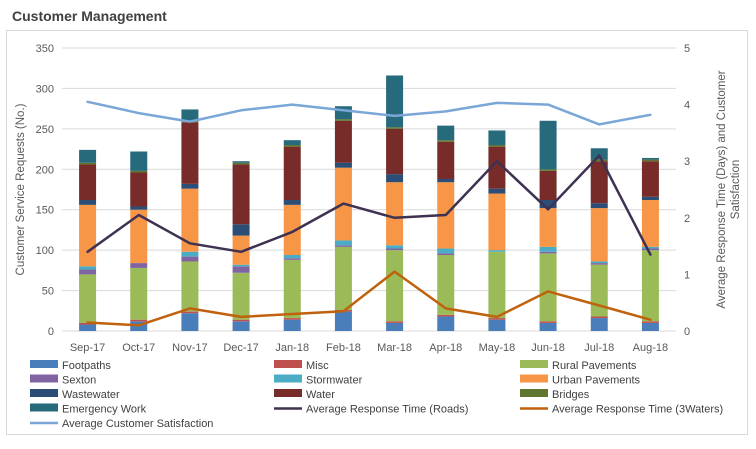 Image resolution: width=756 pixels, height=449 pixels. Describe the element at coordinates (138, 348) in the screenshot. I see `x-tick-label: Oct-17` at that location.